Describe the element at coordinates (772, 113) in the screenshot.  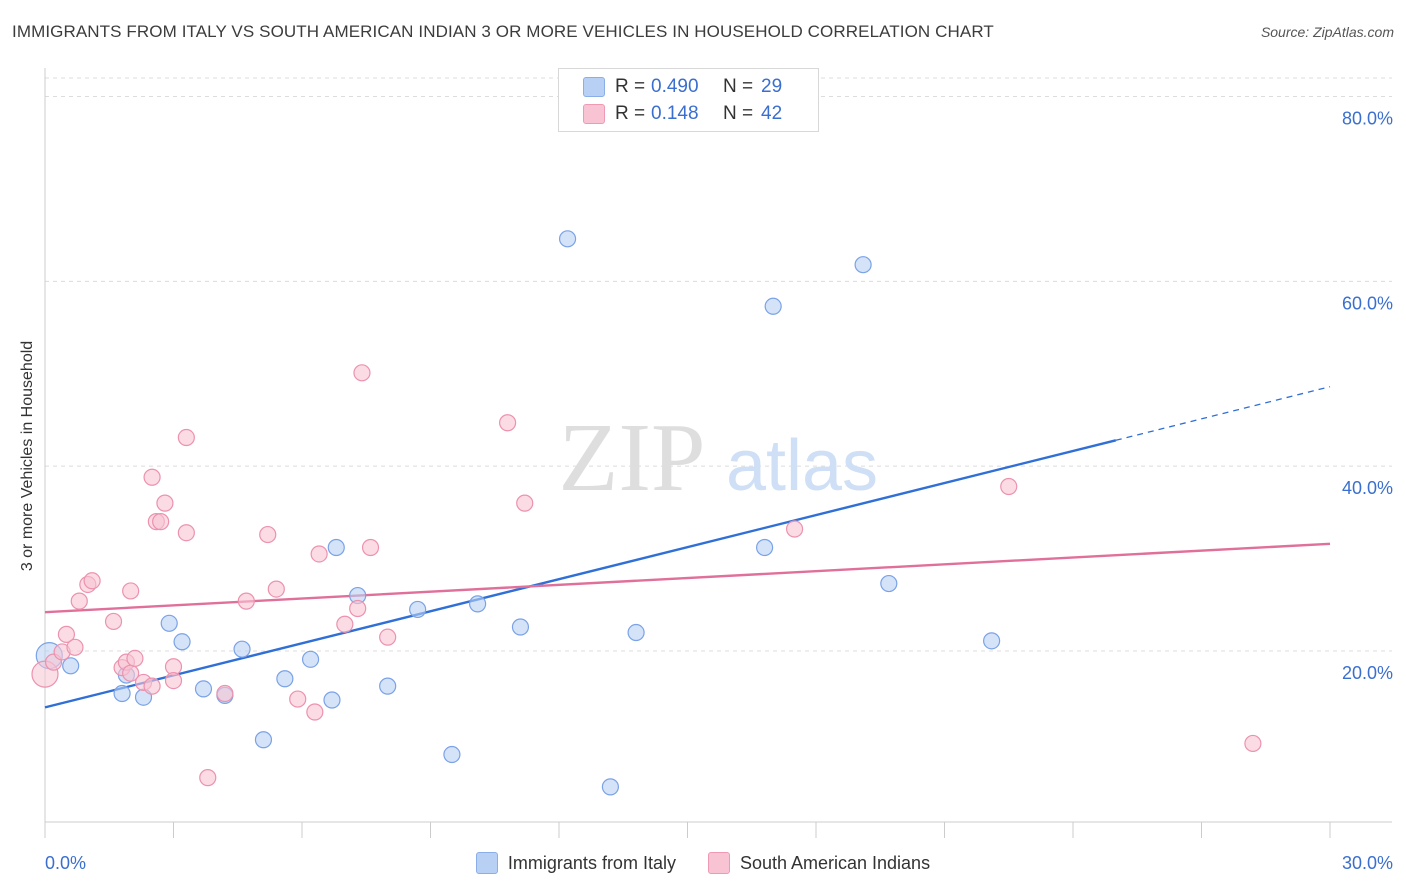
I see `legend-n-value: 42` at that location.